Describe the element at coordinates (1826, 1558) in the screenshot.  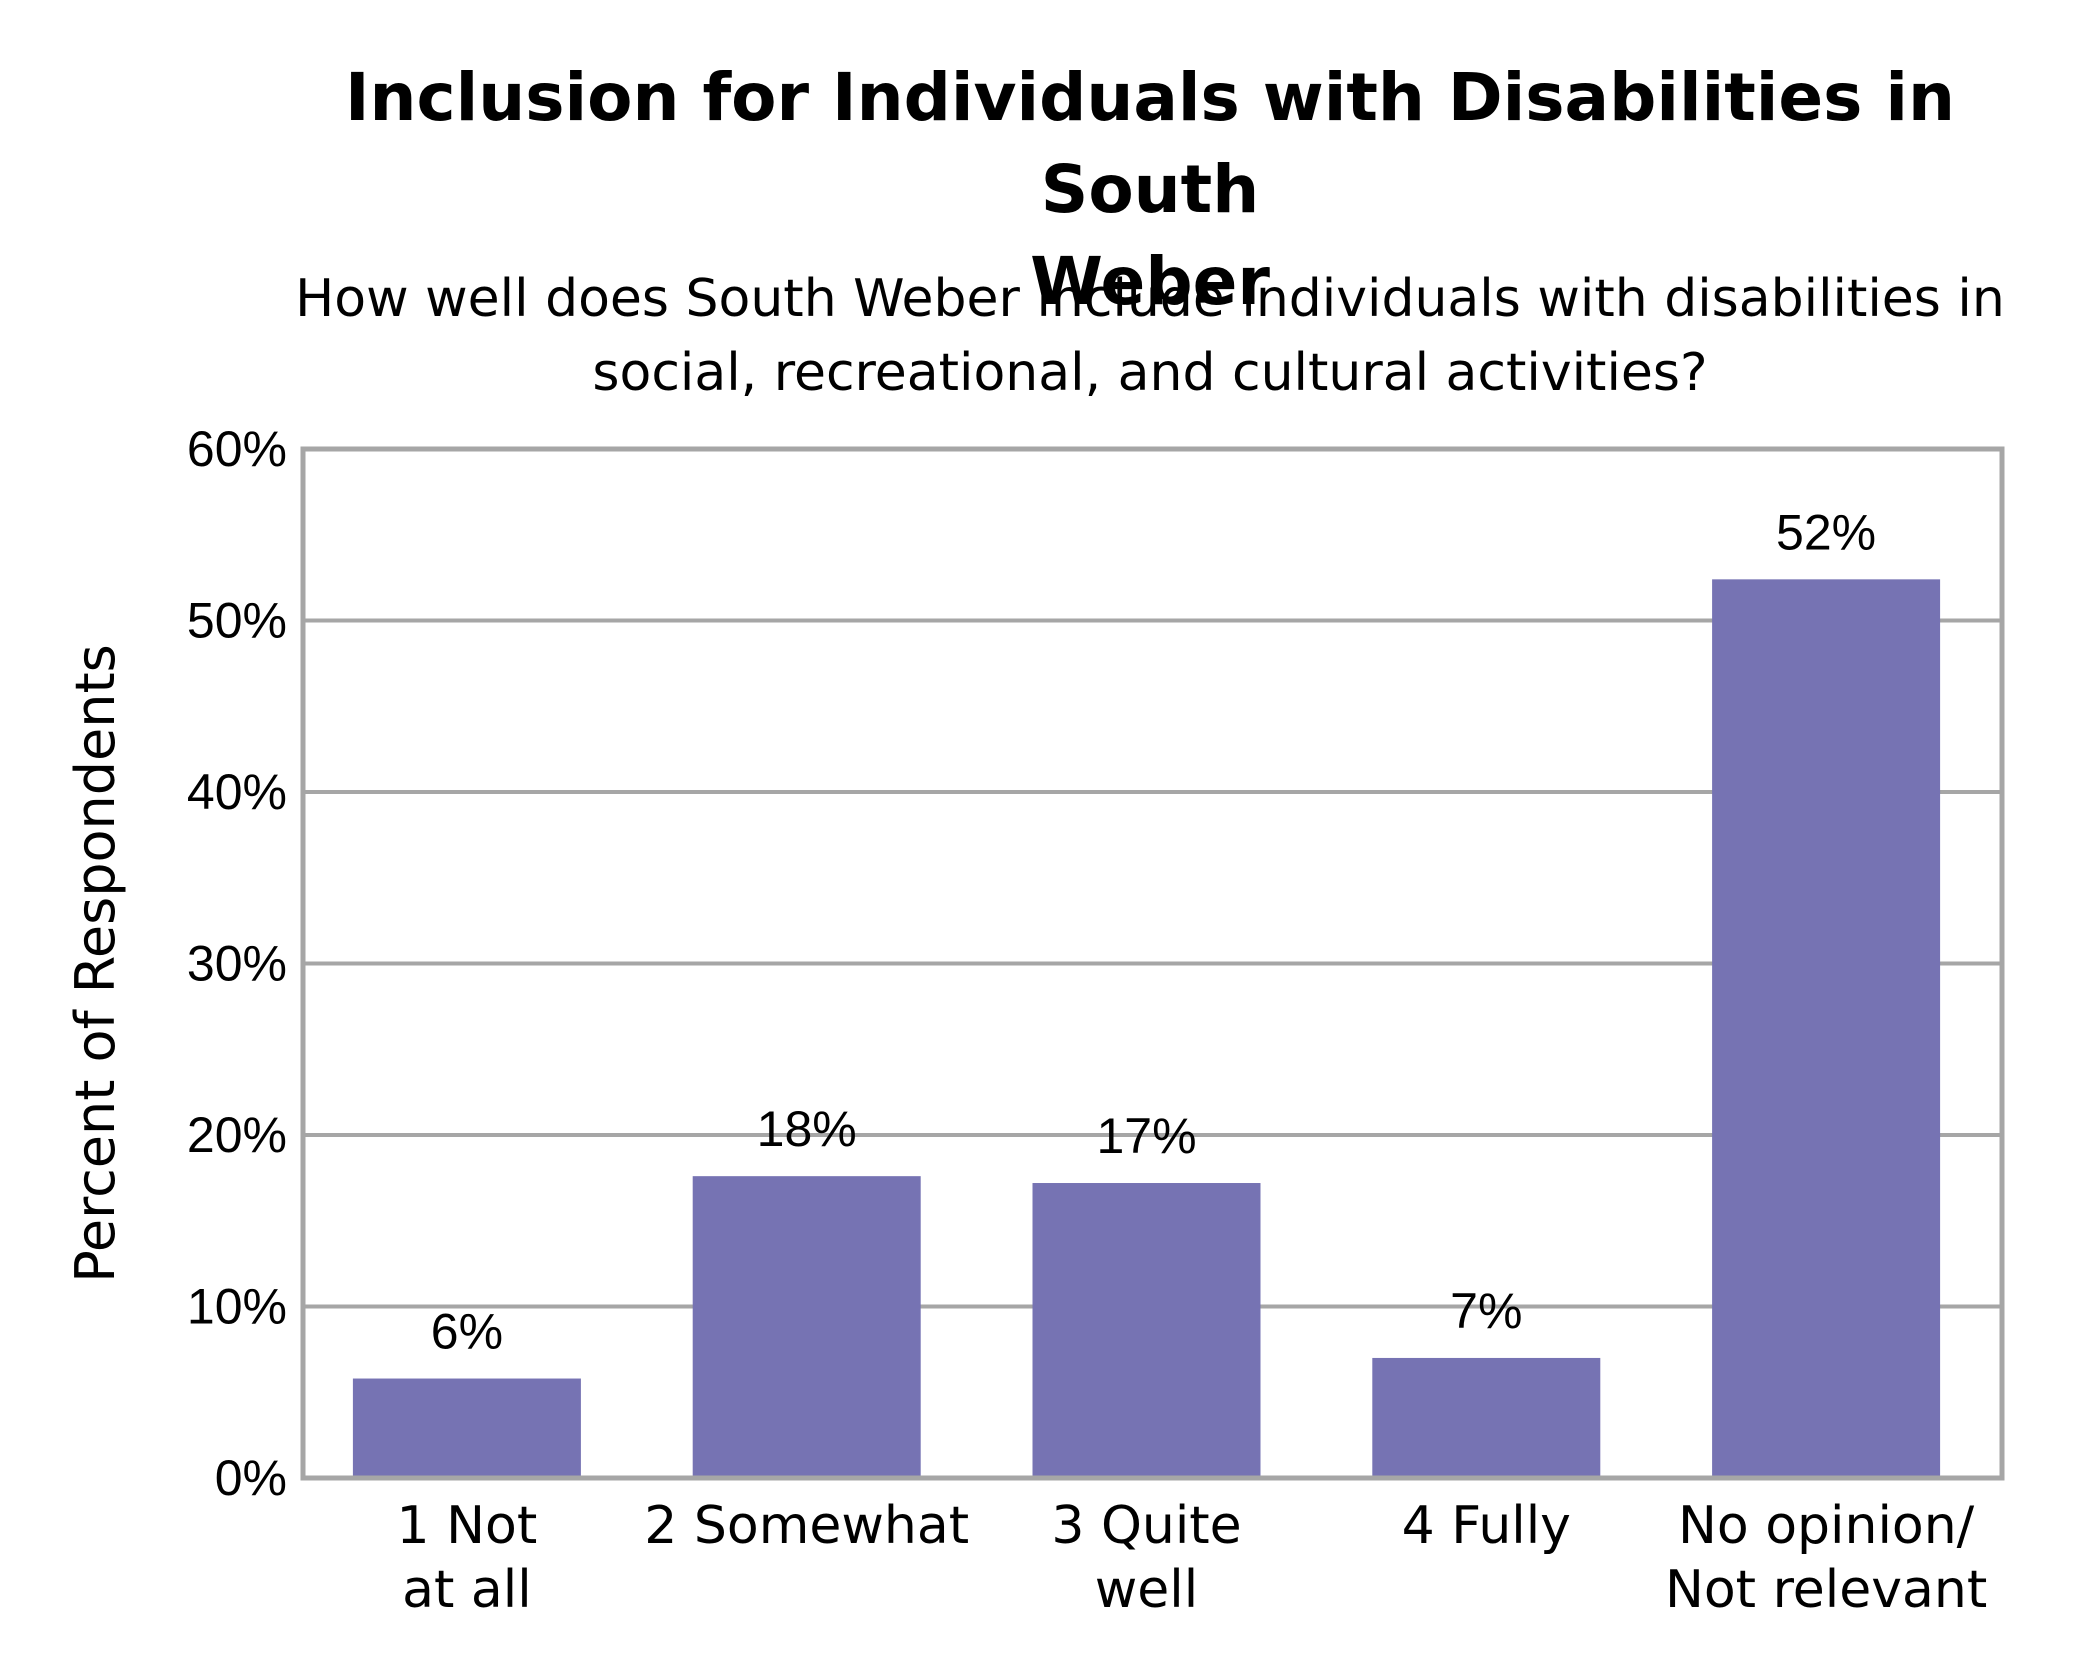
I see `x-category-label: No opinion/Not relevant` at that location.